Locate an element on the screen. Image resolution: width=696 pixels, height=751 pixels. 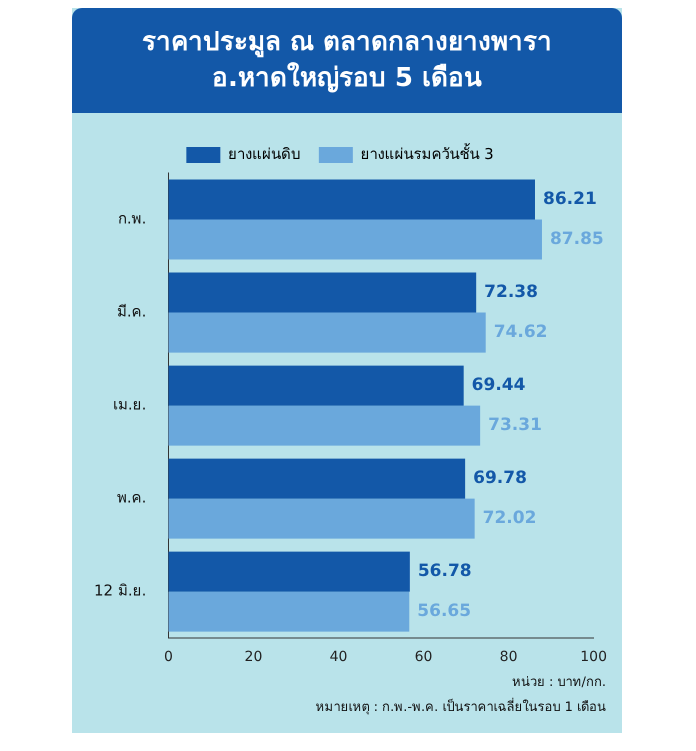
legend-label: ยางแผ่นรมควันชั้น 3 is located at coordinates (427, 152).